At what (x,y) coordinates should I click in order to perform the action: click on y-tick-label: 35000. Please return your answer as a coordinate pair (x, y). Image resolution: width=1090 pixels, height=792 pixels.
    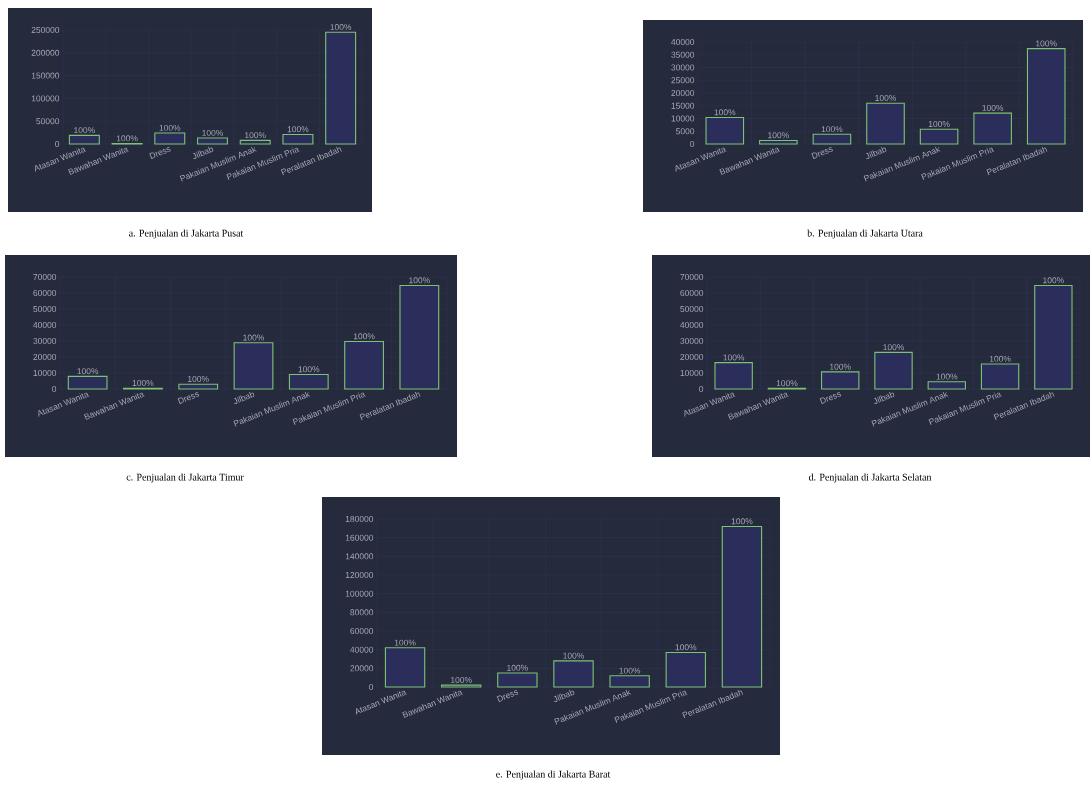
    Looking at the image, I should click on (683, 54).